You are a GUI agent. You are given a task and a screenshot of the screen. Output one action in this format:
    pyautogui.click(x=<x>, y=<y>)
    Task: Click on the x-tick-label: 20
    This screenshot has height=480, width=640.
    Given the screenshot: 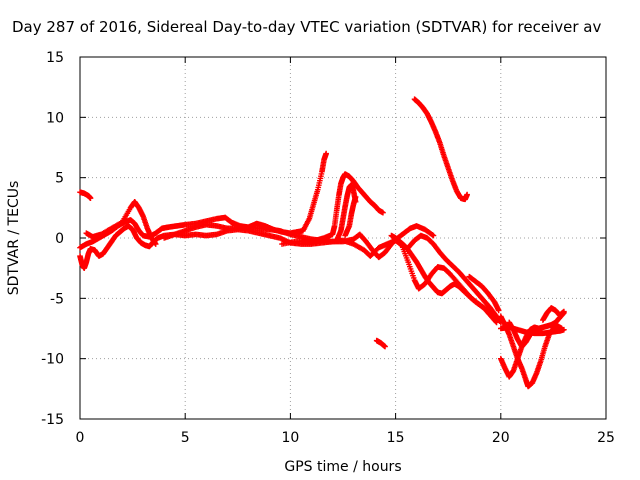 What is the action you would take?
    pyautogui.click(x=501, y=438)
    